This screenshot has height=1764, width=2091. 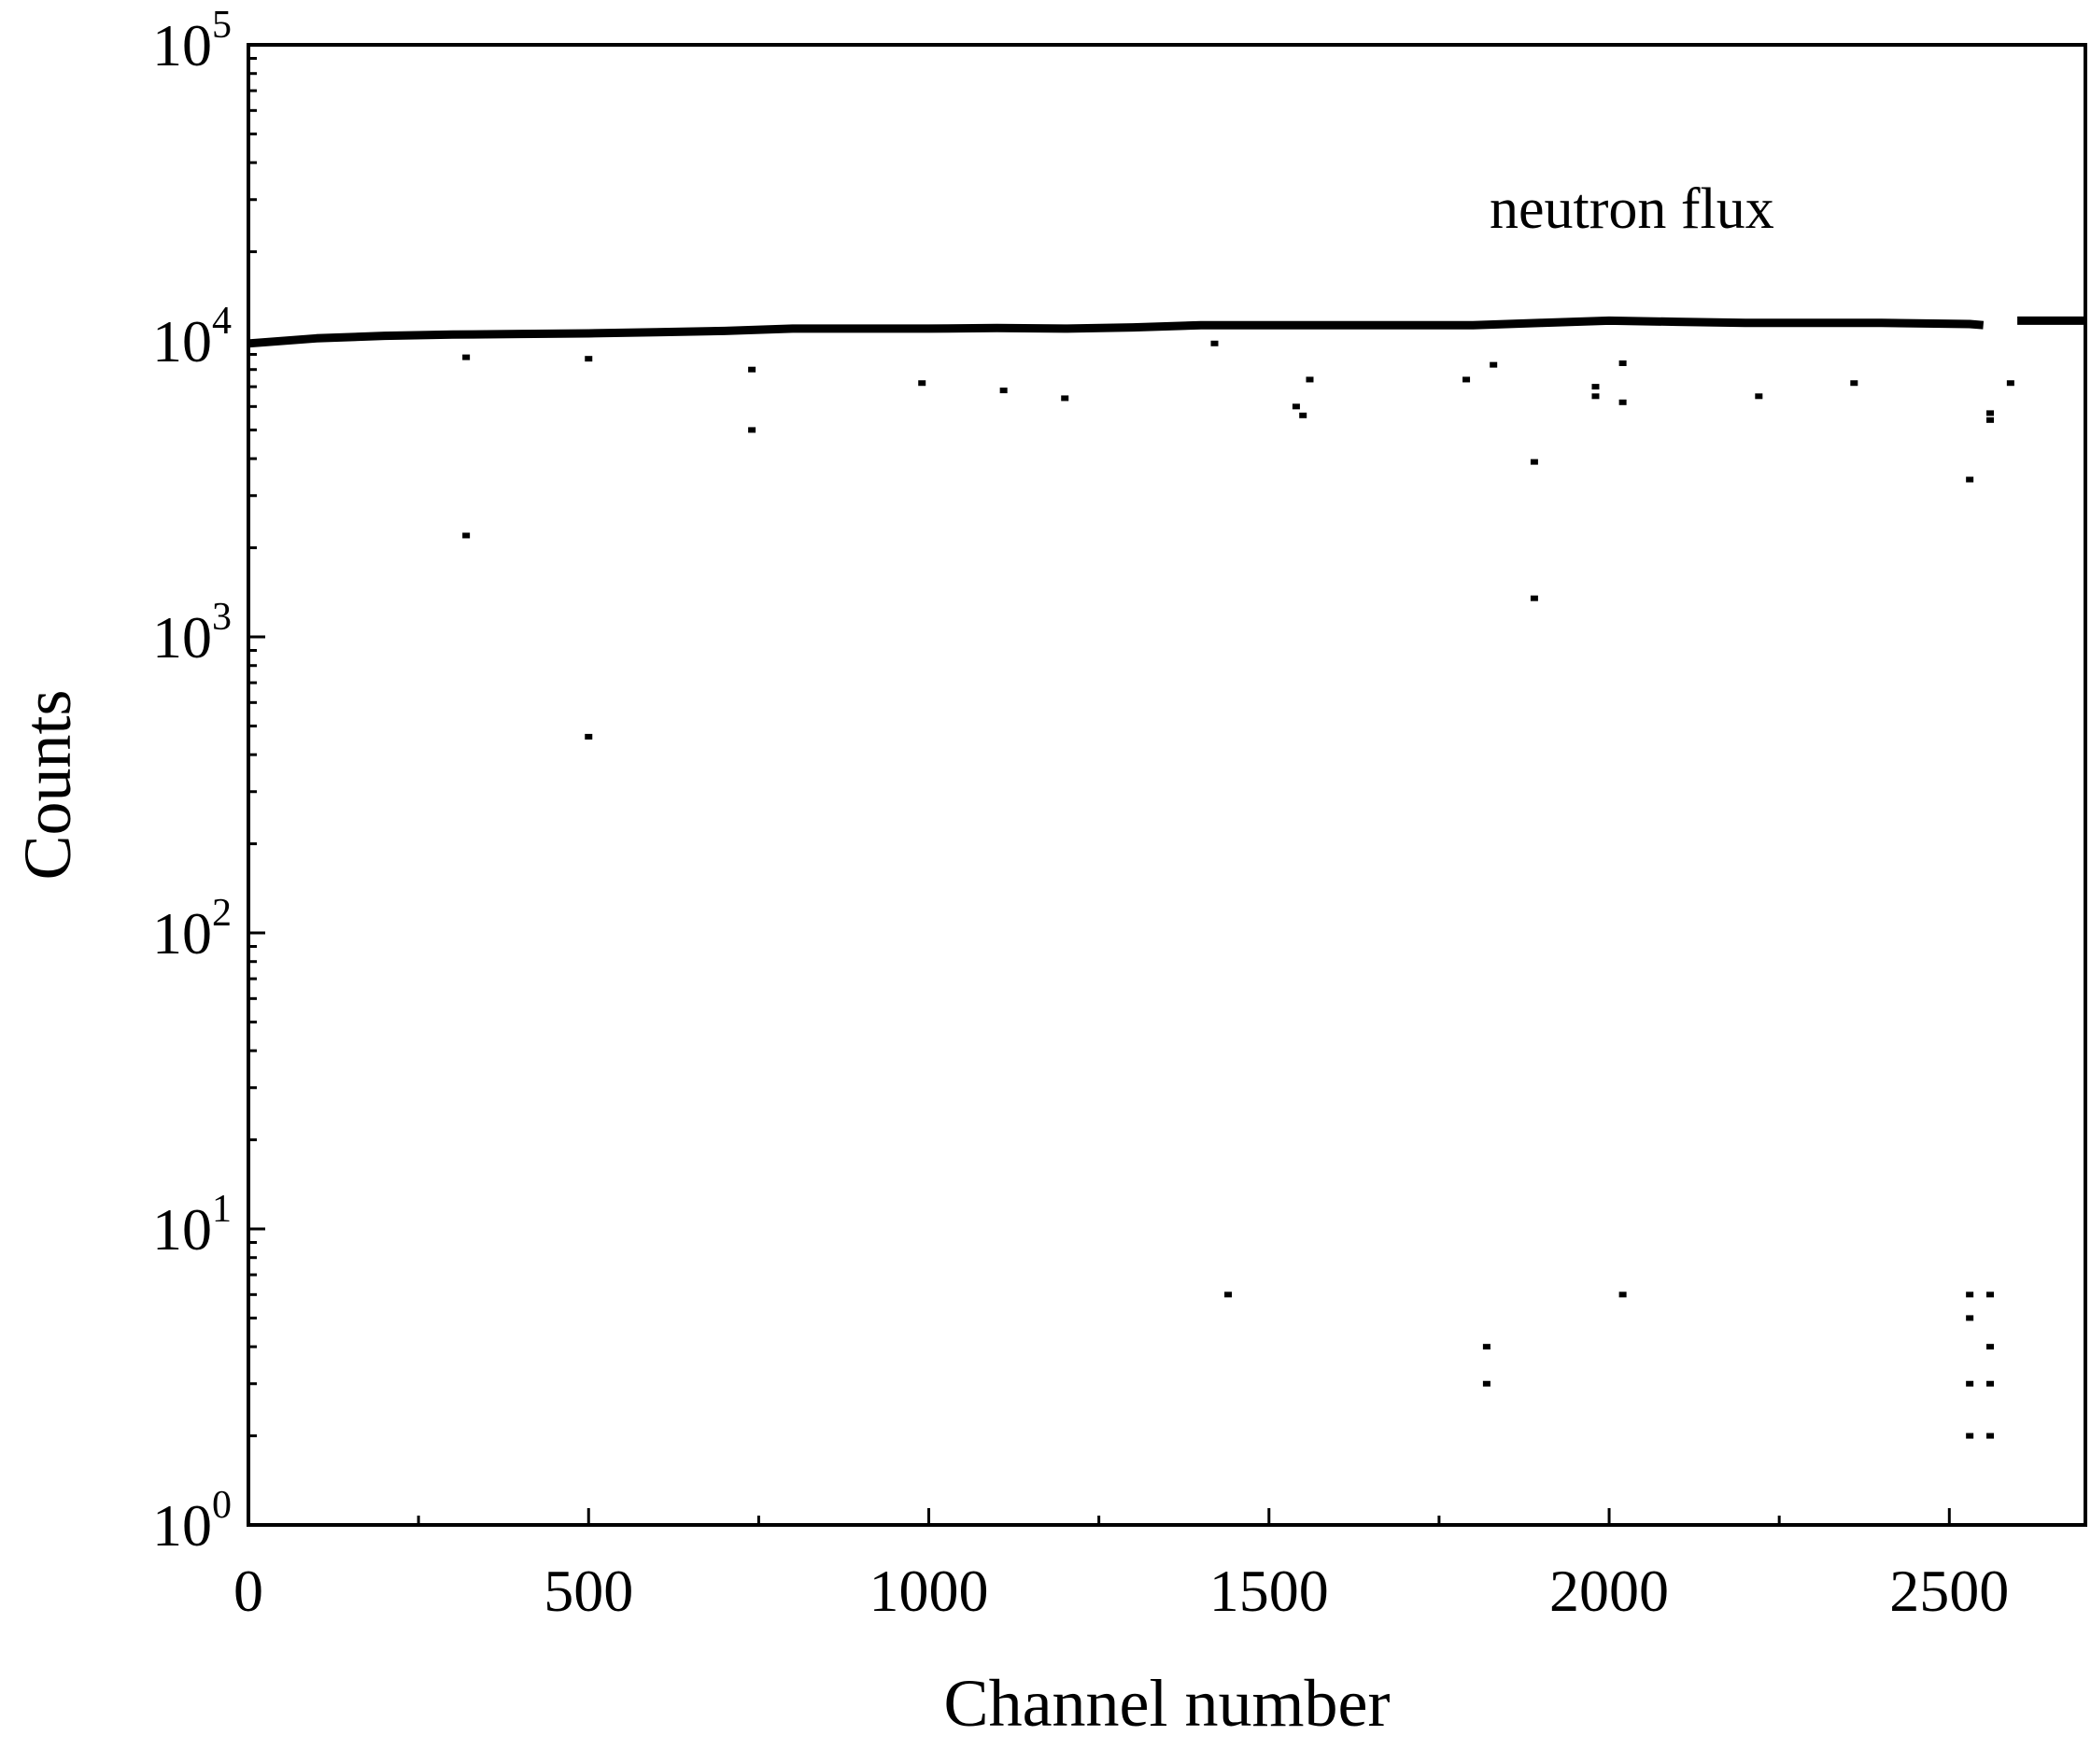 I want to click on y-tick-label: 10⁵, so click(x=192, y=41).